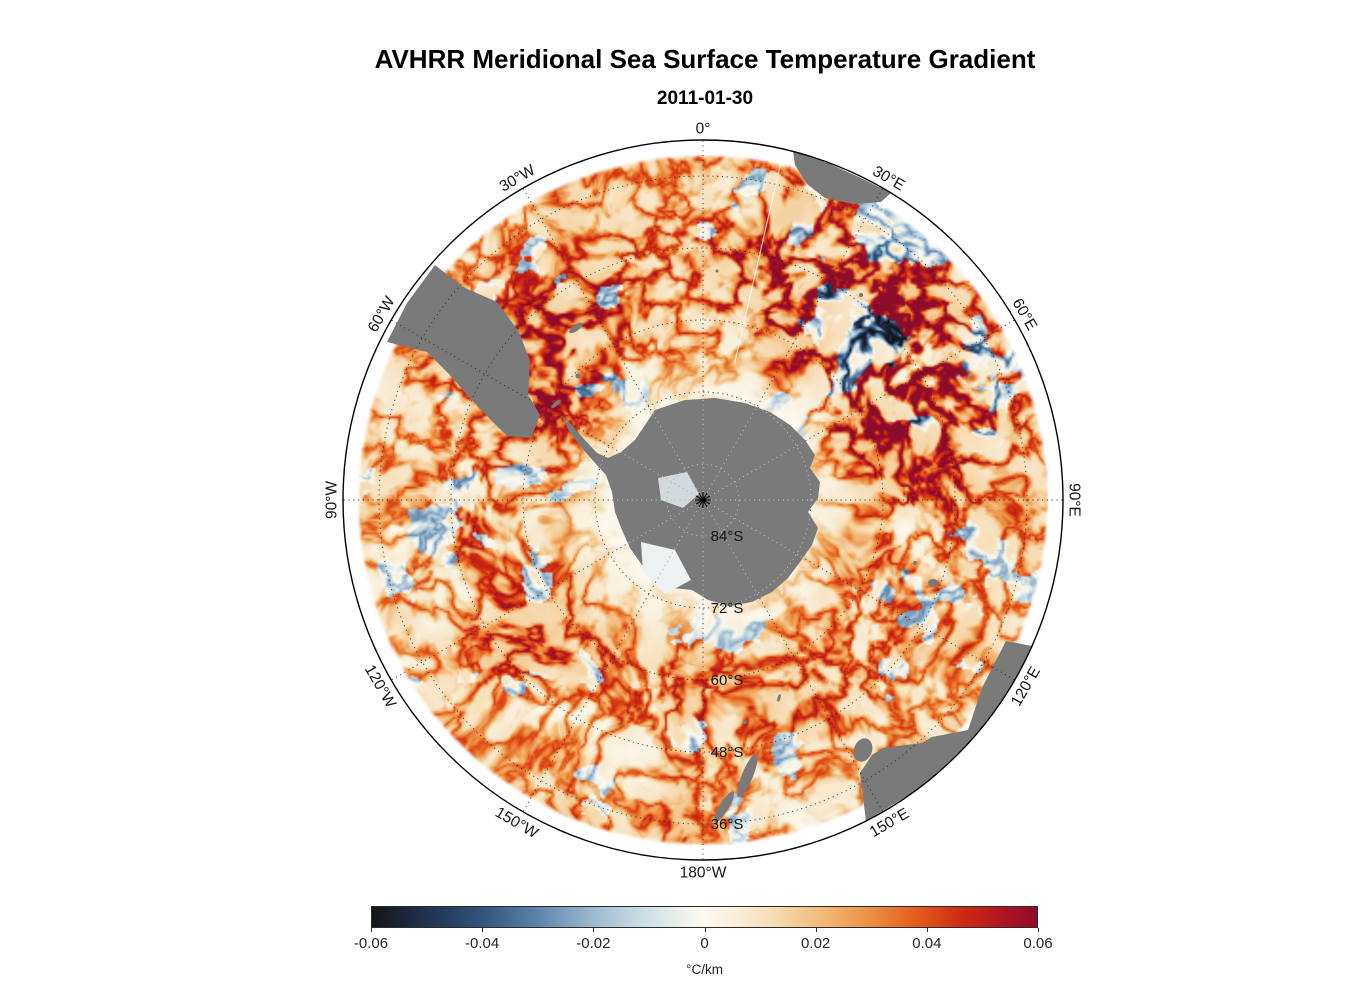 This screenshot has width=1356, height=1000. I want to click on meridian-label: 0°, so click(703, 128).